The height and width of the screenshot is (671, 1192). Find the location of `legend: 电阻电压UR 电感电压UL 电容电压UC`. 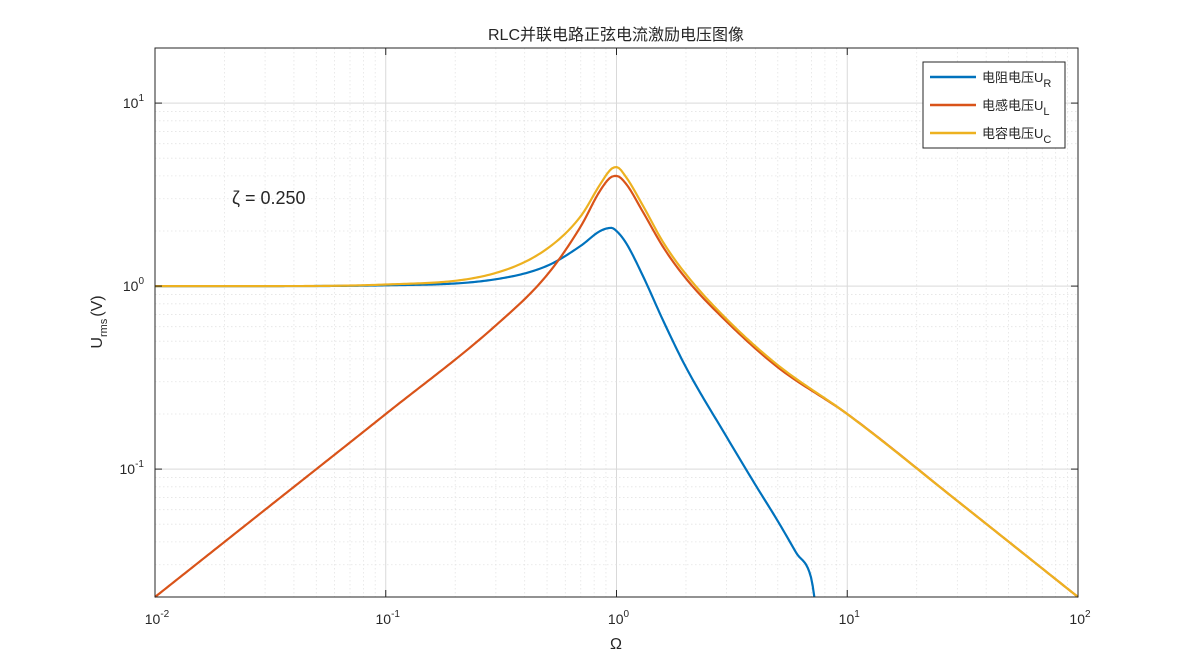

legend: 电阻电压UR 电感电压UL 电容电压UC is located at coordinates (994, 105).